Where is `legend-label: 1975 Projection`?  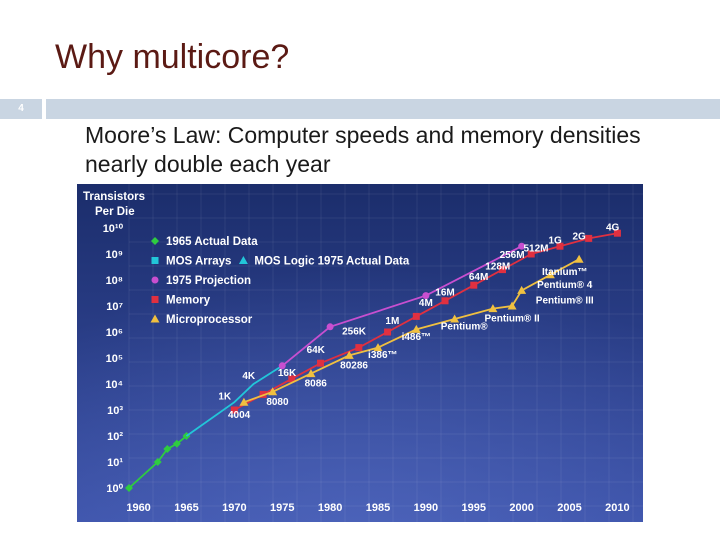 legend-label: 1975 Projection is located at coordinates (208, 281).